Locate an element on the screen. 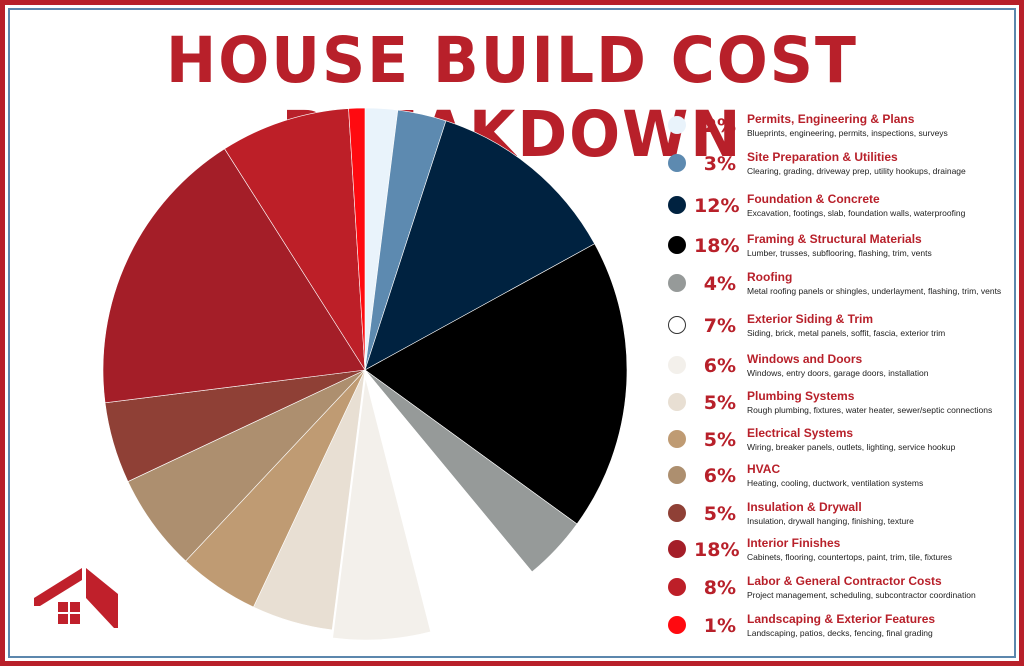  legend-label: Exterior Siding & Trim is located at coordinates (810, 319).